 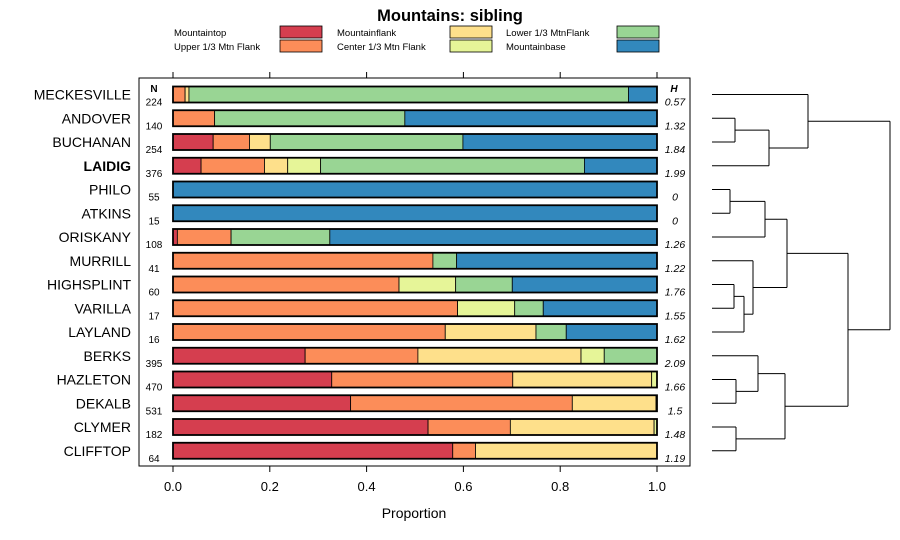 I want to click on row-label: LAYLAND, so click(x=99, y=332).